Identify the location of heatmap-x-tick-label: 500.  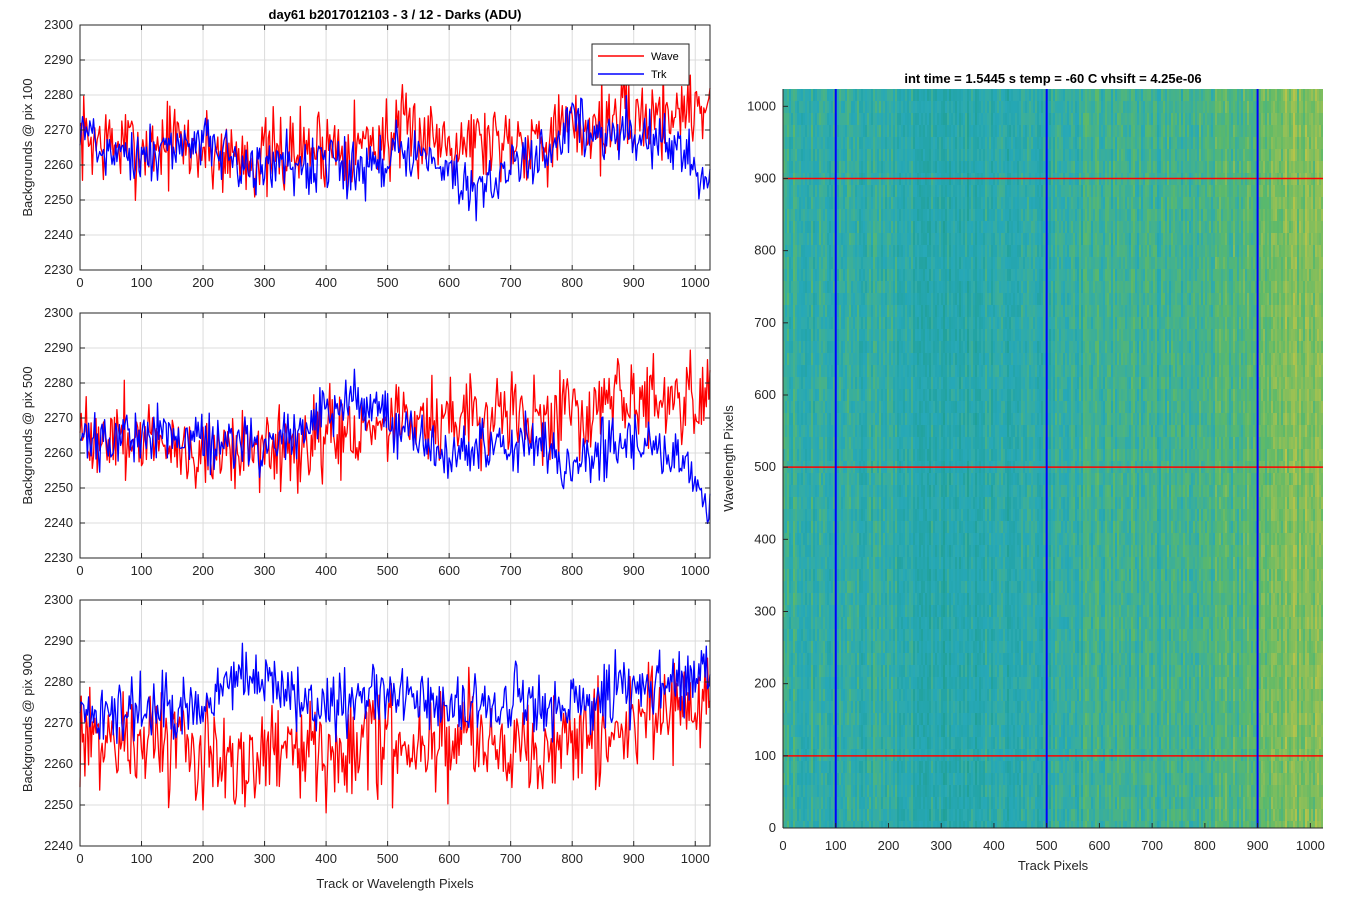
(1047, 845).